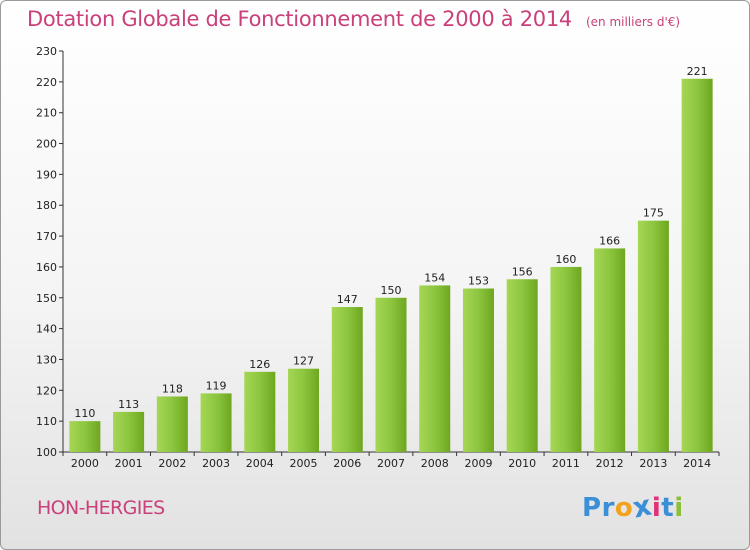 This screenshot has height=550, width=750. I want to click on bar-2011, so click(566, 359).